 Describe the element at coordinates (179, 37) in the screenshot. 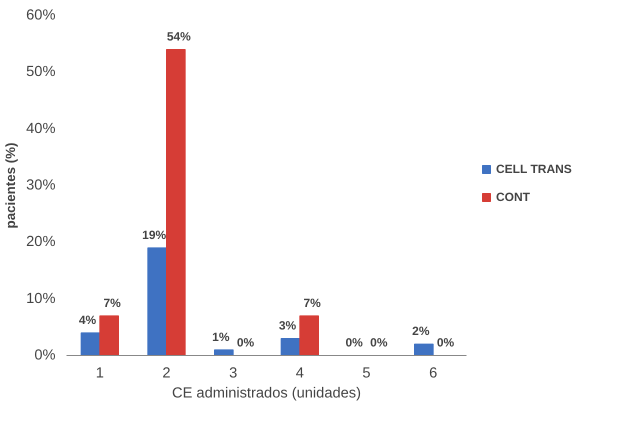

I see `data-label: 54%` at that location.